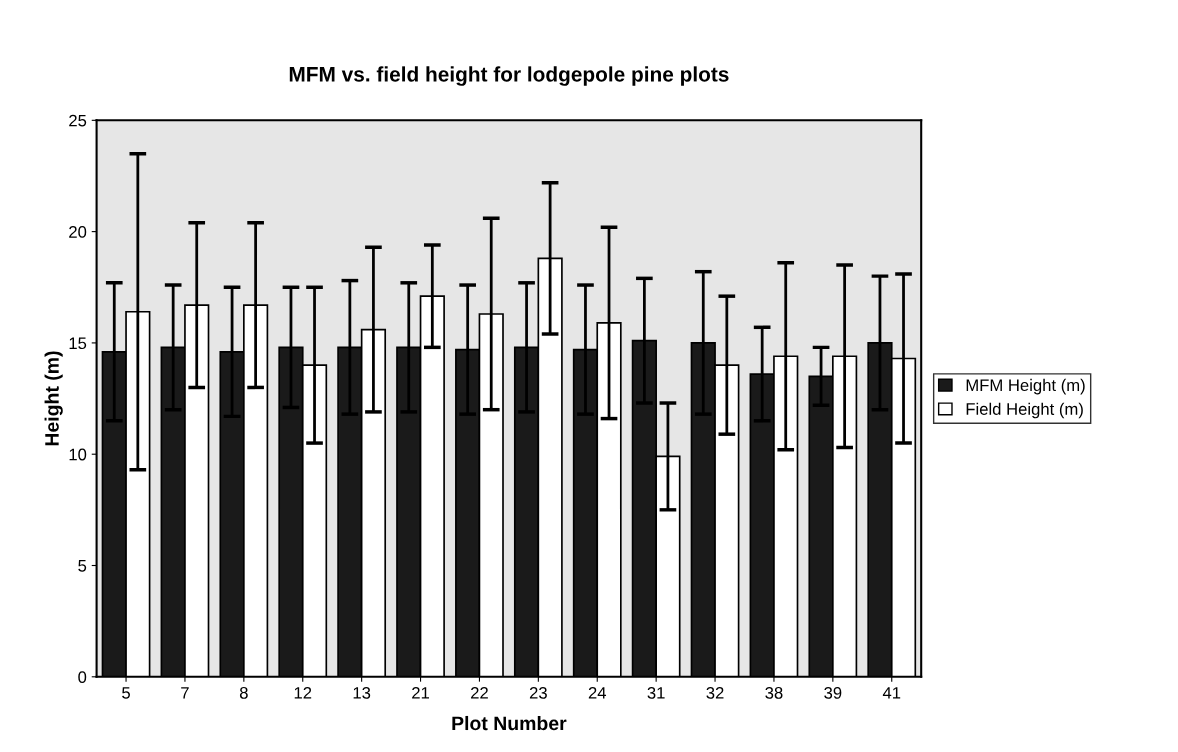 This screenshot has height=752, width=1178. I want to click on x-tick-label: 13, so click(362, 692).